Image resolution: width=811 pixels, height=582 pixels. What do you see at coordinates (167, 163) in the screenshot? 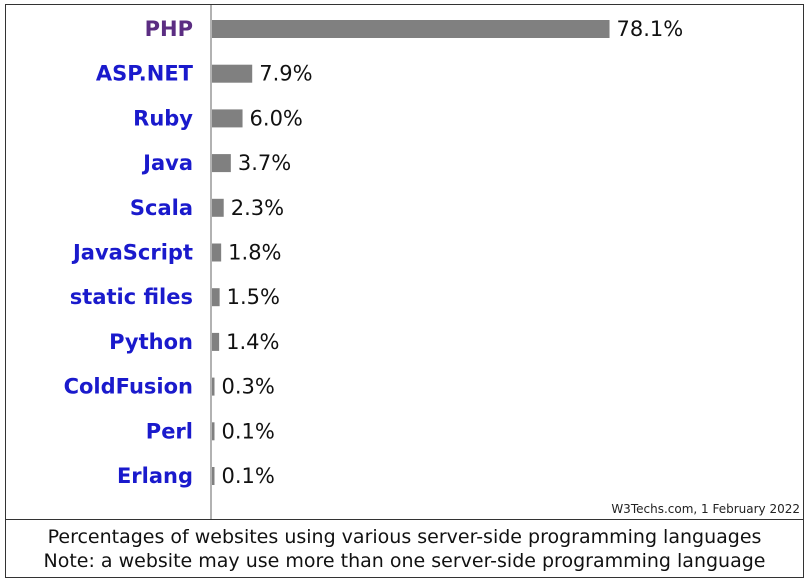
I see `category-label: Java` at bounding box center [167, 163].